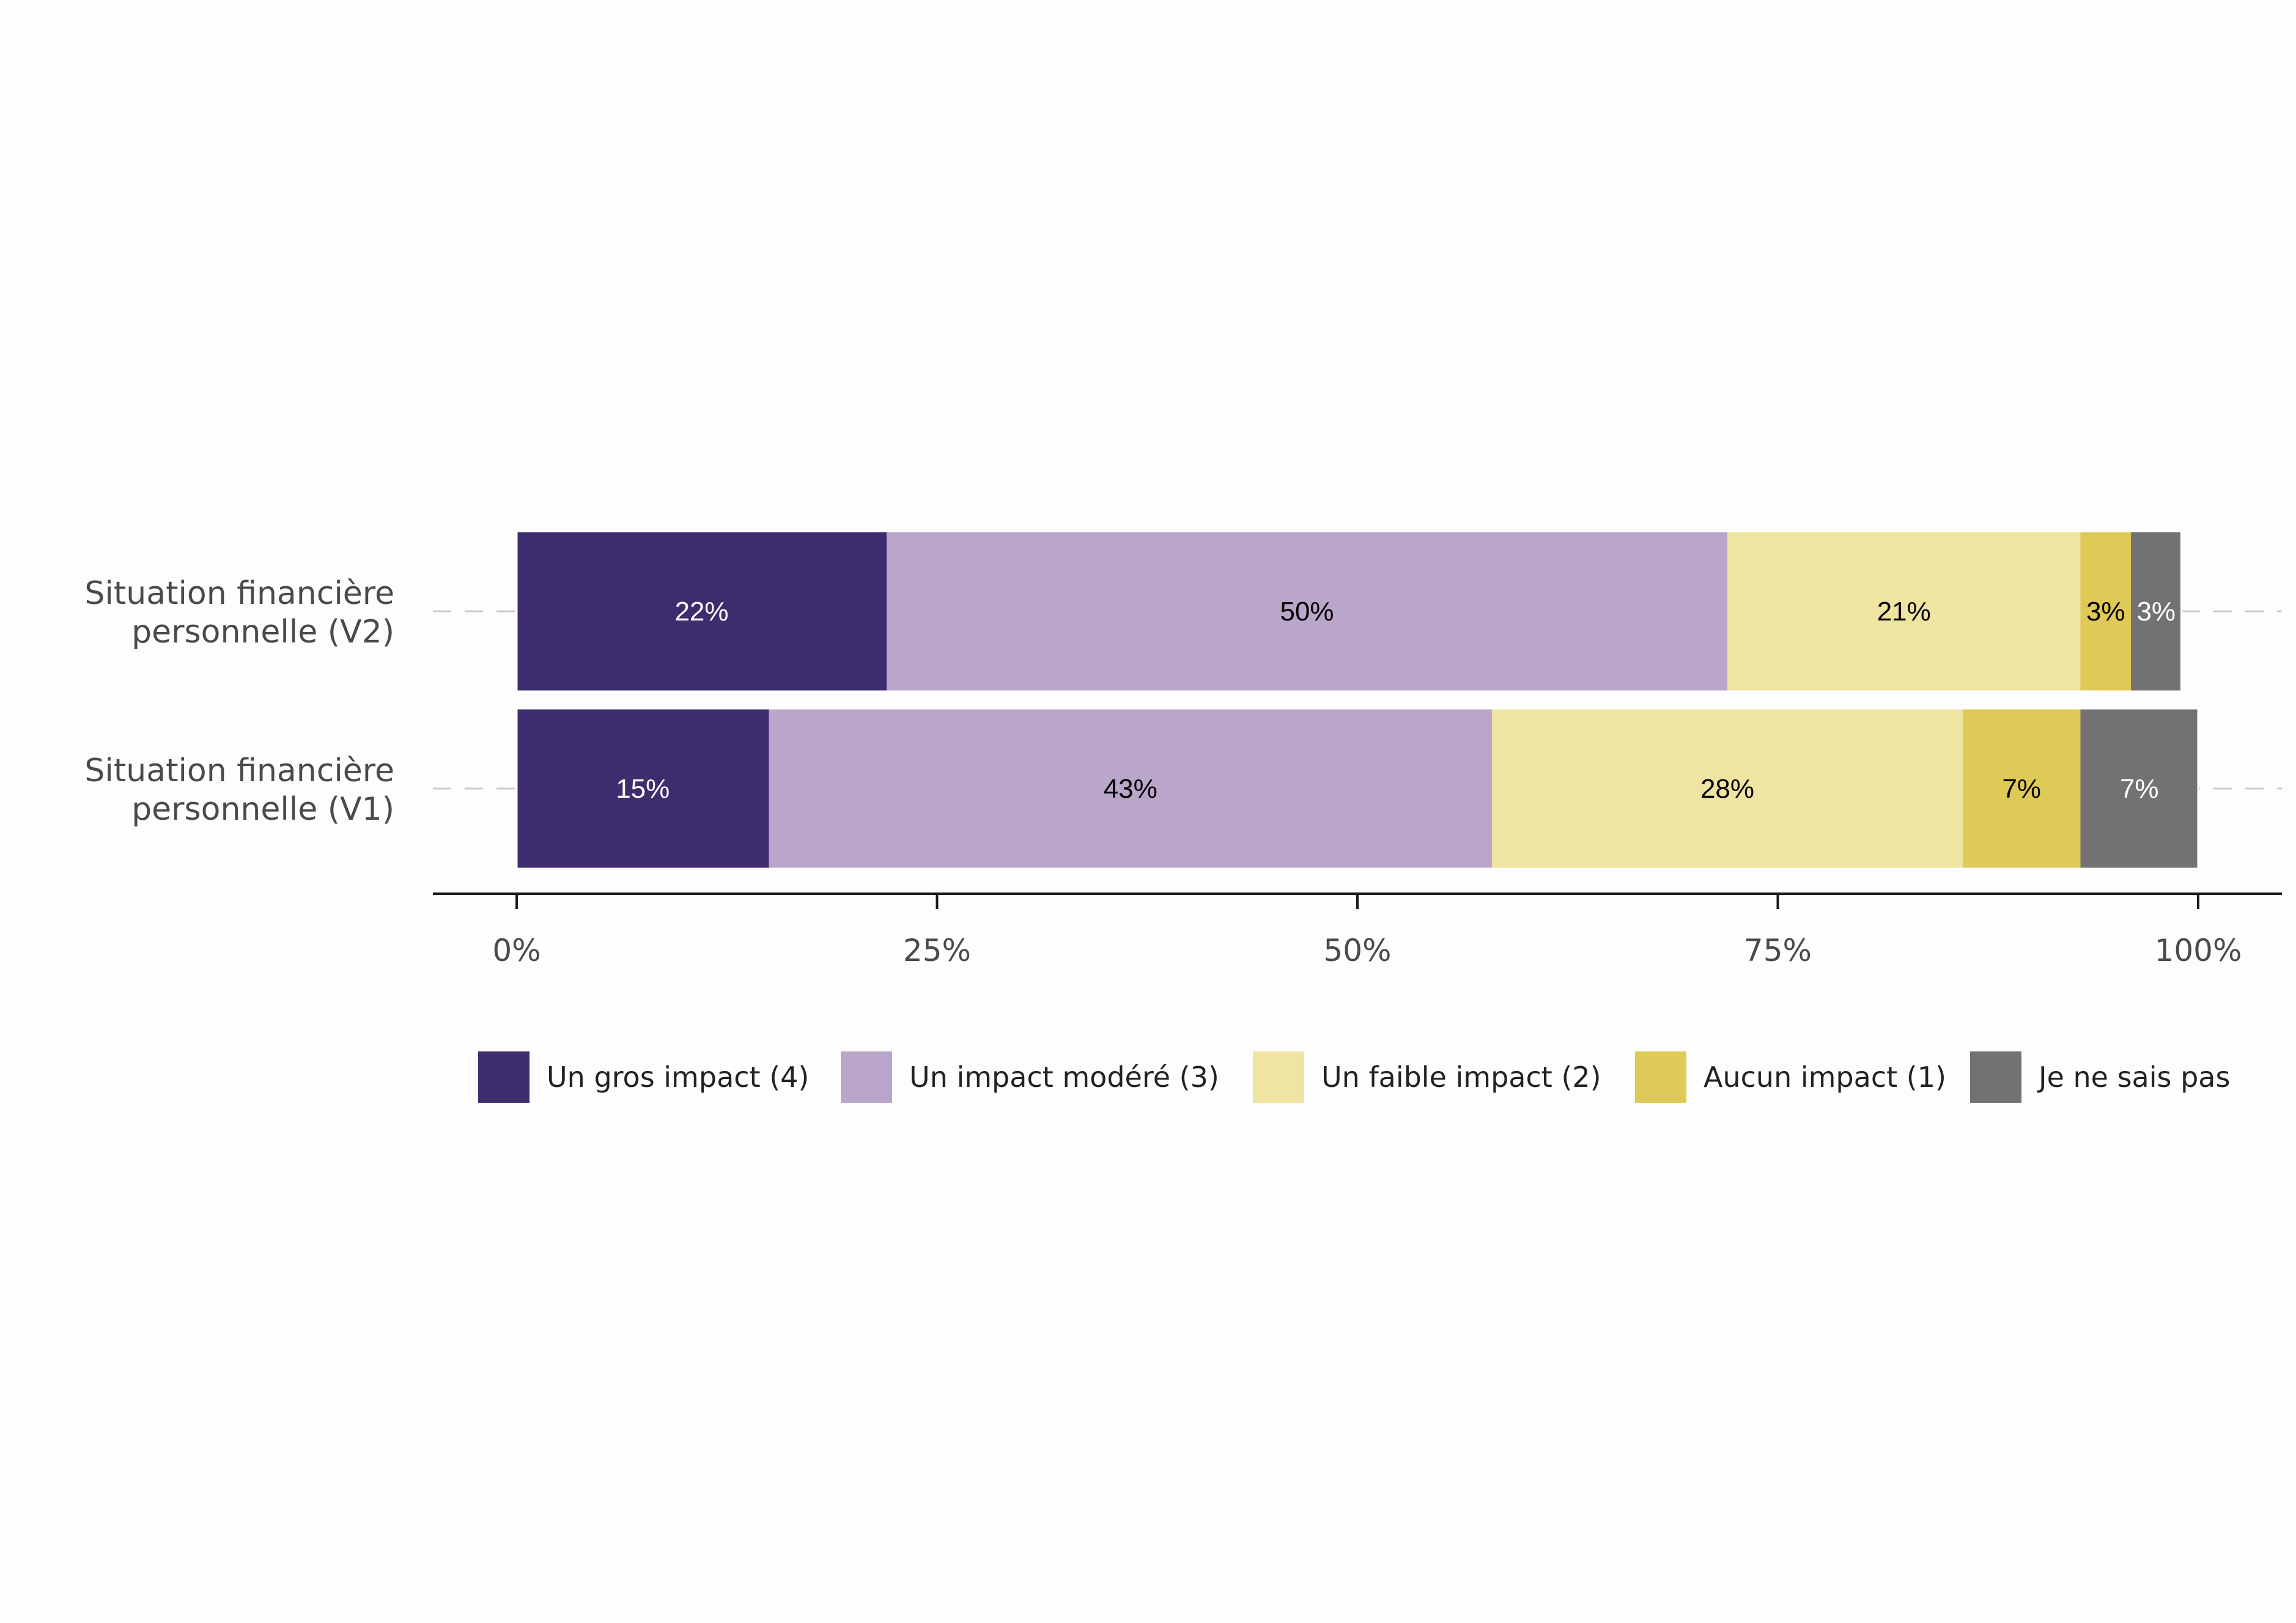 The image size is (2296, 1623). Describe the element at coordinates (239, 612) in the screenshot. I see `y-axis-label: Situation financière personnelle (V2)` at that location.